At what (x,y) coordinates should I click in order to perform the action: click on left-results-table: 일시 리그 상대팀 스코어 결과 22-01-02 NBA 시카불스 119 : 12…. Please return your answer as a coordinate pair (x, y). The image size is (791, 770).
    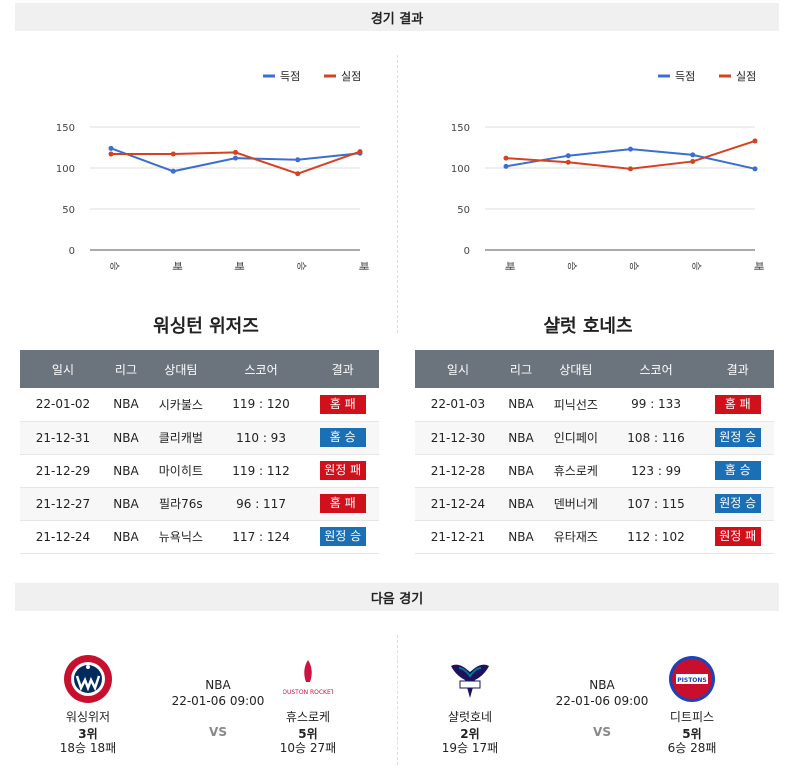
    Looking at the image, I should click on (199, 452).